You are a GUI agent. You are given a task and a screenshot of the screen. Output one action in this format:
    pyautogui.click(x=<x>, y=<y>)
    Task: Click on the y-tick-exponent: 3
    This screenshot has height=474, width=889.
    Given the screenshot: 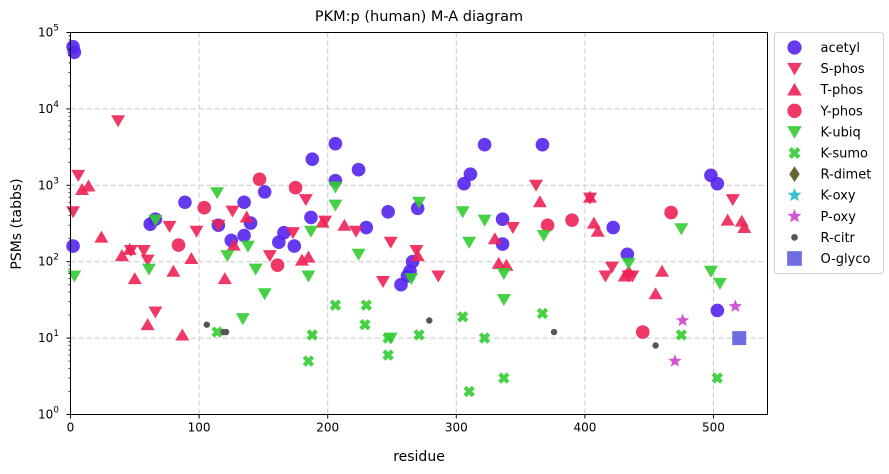 What is the action you would take?
    pyautogui.click(x=56, y=181)
    